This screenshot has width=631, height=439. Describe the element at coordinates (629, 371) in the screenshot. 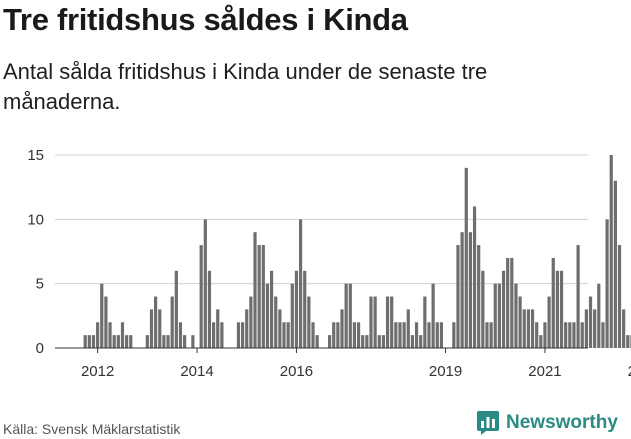

I see `x-tick-label: 2023` at that location.